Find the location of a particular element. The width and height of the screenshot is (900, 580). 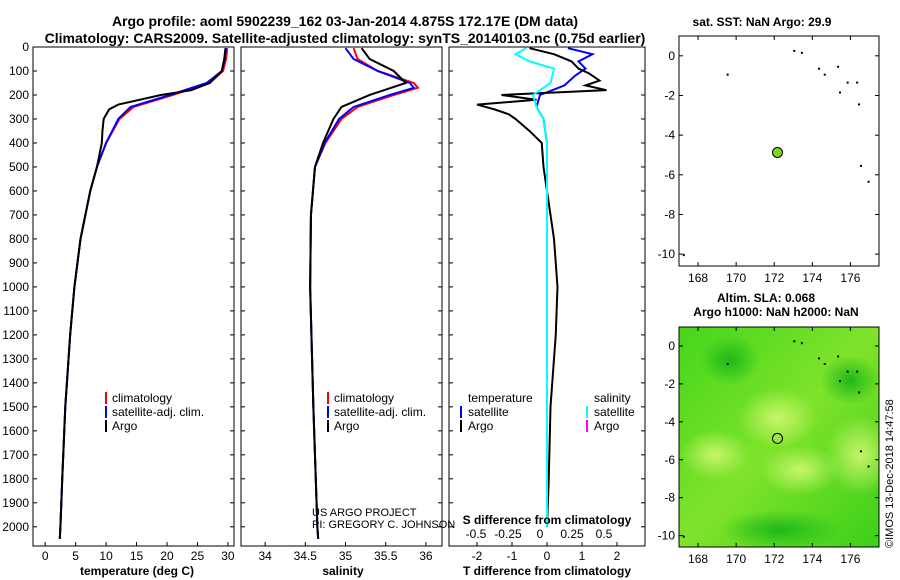

x-tick-label: 5 is located at coordinates (75, 556).